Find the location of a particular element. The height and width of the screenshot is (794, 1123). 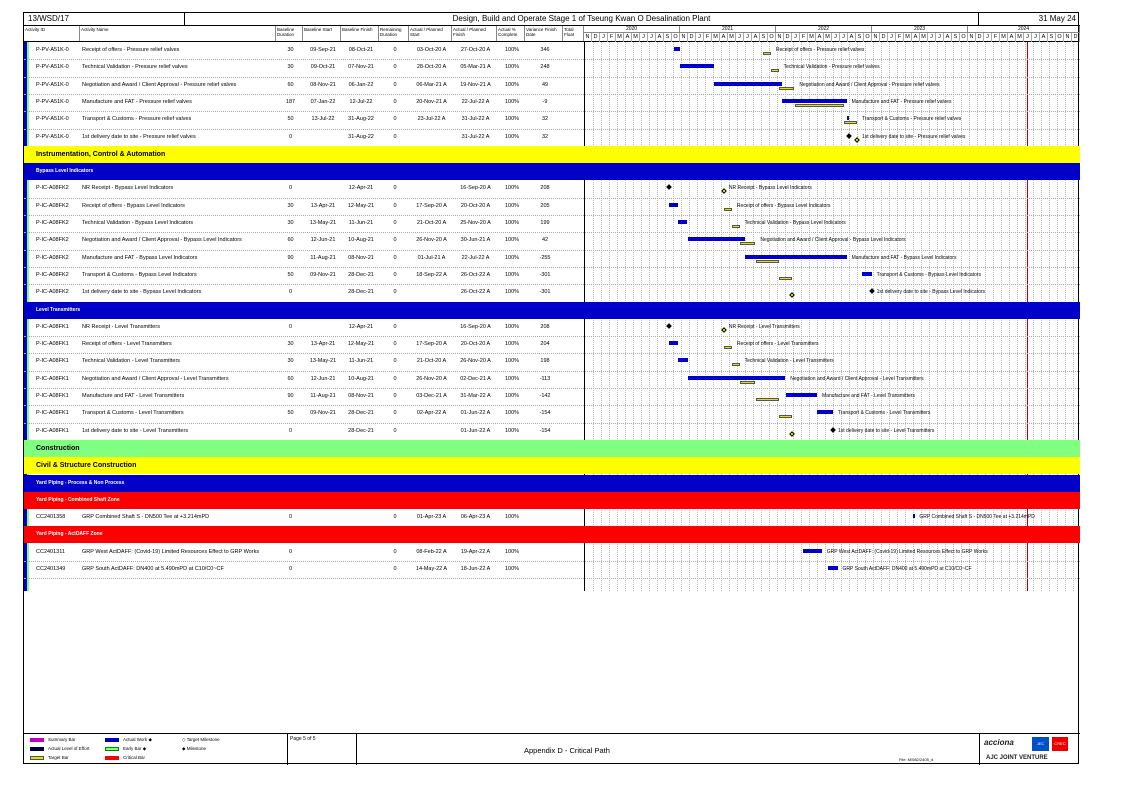

cell-bfinish: 28-Dec-21 is located at coordinates (361, 292).